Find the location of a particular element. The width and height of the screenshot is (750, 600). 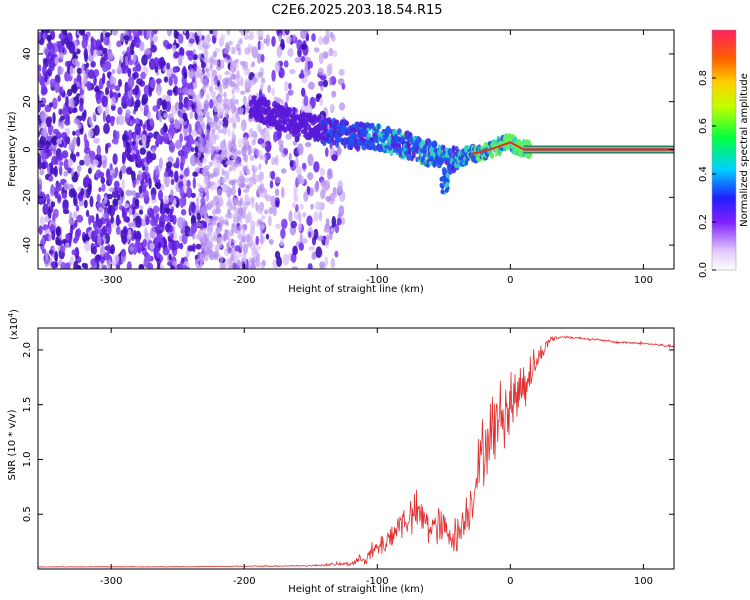

snr-x-tick-label: 100 is located at coordinates (643, 581).